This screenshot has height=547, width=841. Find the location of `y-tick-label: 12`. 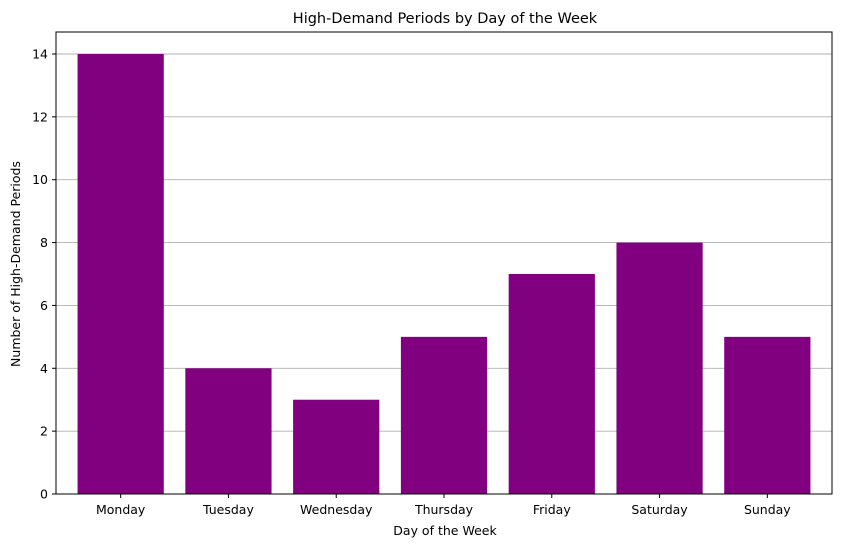

y-tick-label: 12 is located at coordinates (40, 116).